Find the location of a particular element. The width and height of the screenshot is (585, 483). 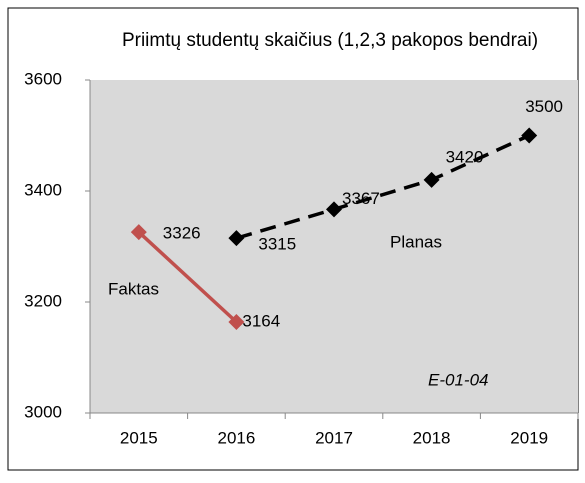

data-label: 3164 is located at coordinates (261, 320).